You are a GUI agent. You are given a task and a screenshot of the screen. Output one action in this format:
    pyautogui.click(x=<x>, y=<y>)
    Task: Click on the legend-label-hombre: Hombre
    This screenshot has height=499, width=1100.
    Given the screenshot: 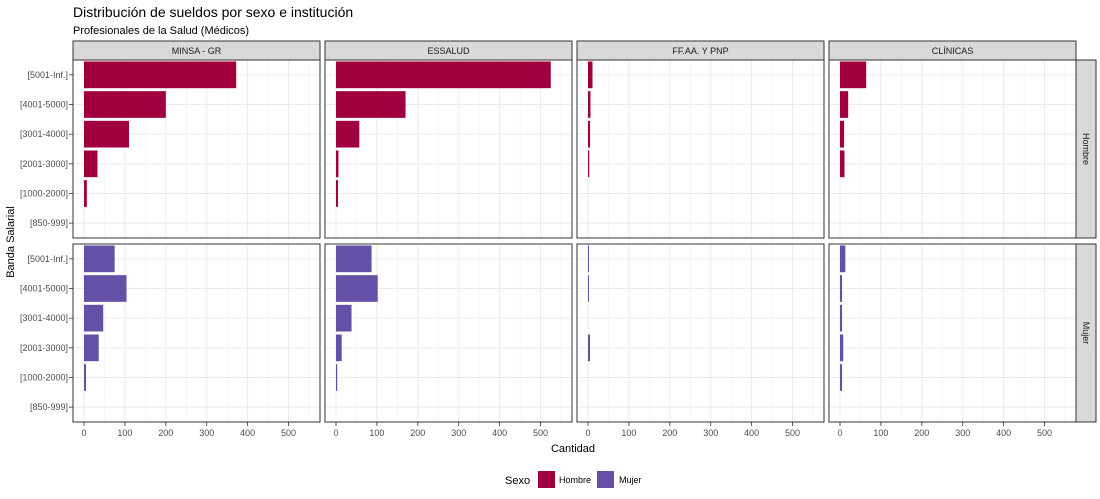 What is the action you would take?
    pyautogui.click(x=575, y=480)
    